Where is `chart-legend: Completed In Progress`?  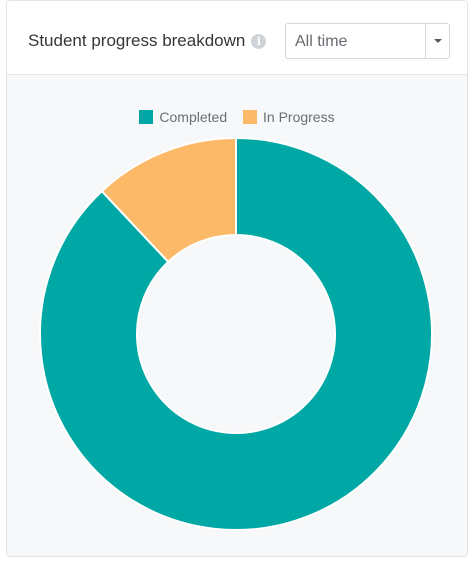 chart-legend: Completed In Progress is located at coordinates (237, 117).